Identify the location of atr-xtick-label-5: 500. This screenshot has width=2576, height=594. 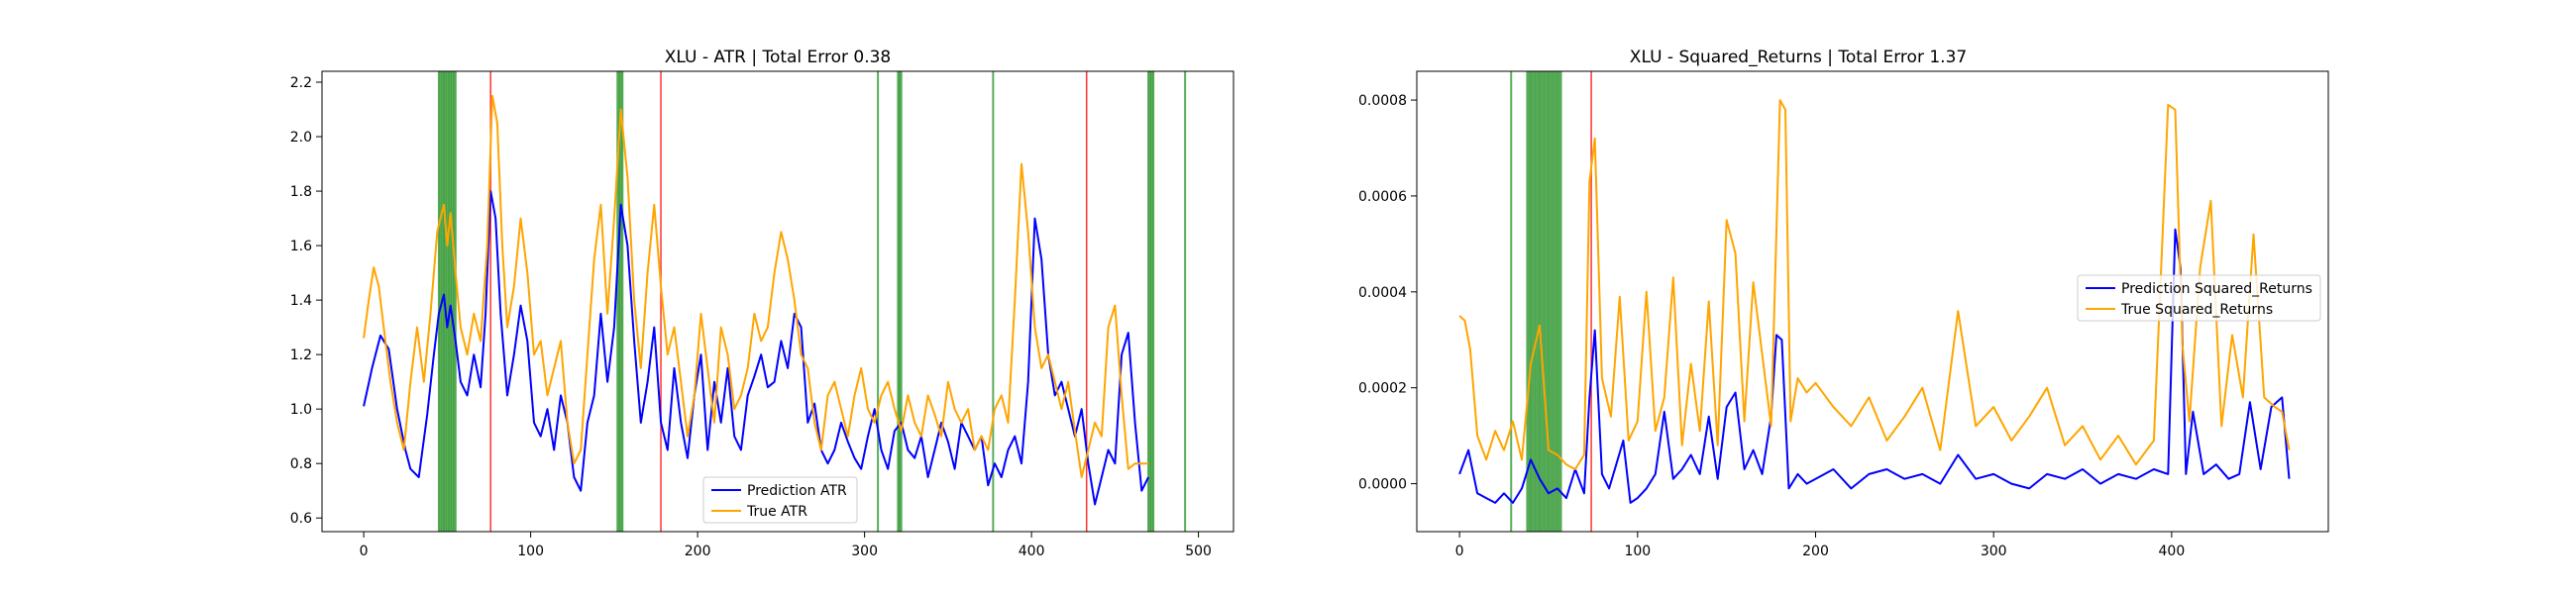
(1198, 552).